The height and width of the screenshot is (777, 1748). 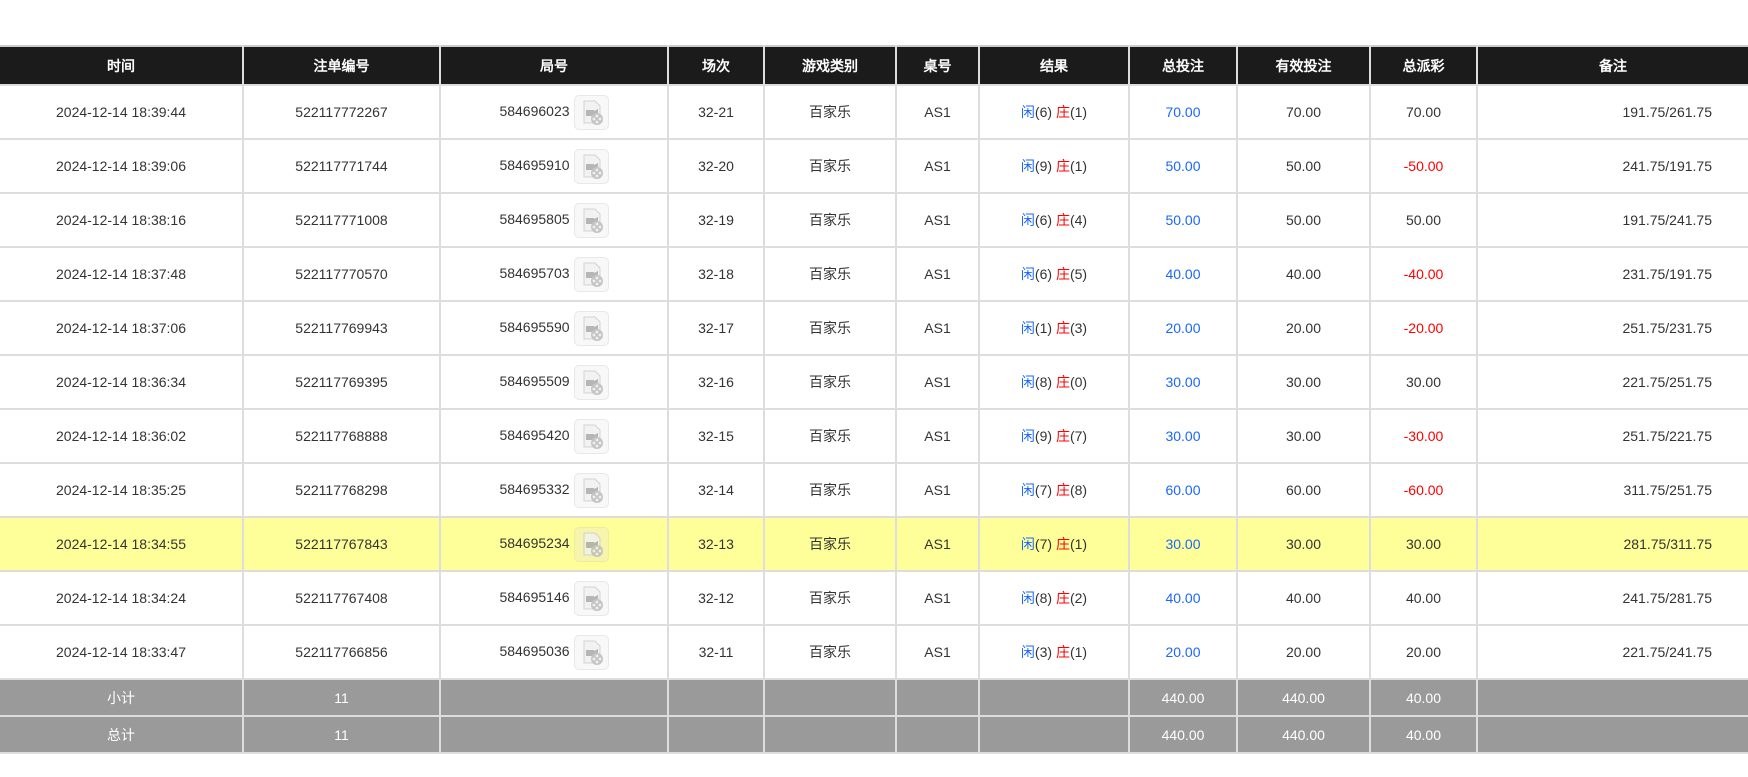 What do you see at coordinates (716, 652) in the screenshot?
I see `shoe-cell: 32-11` at bounding box center [716, 652].